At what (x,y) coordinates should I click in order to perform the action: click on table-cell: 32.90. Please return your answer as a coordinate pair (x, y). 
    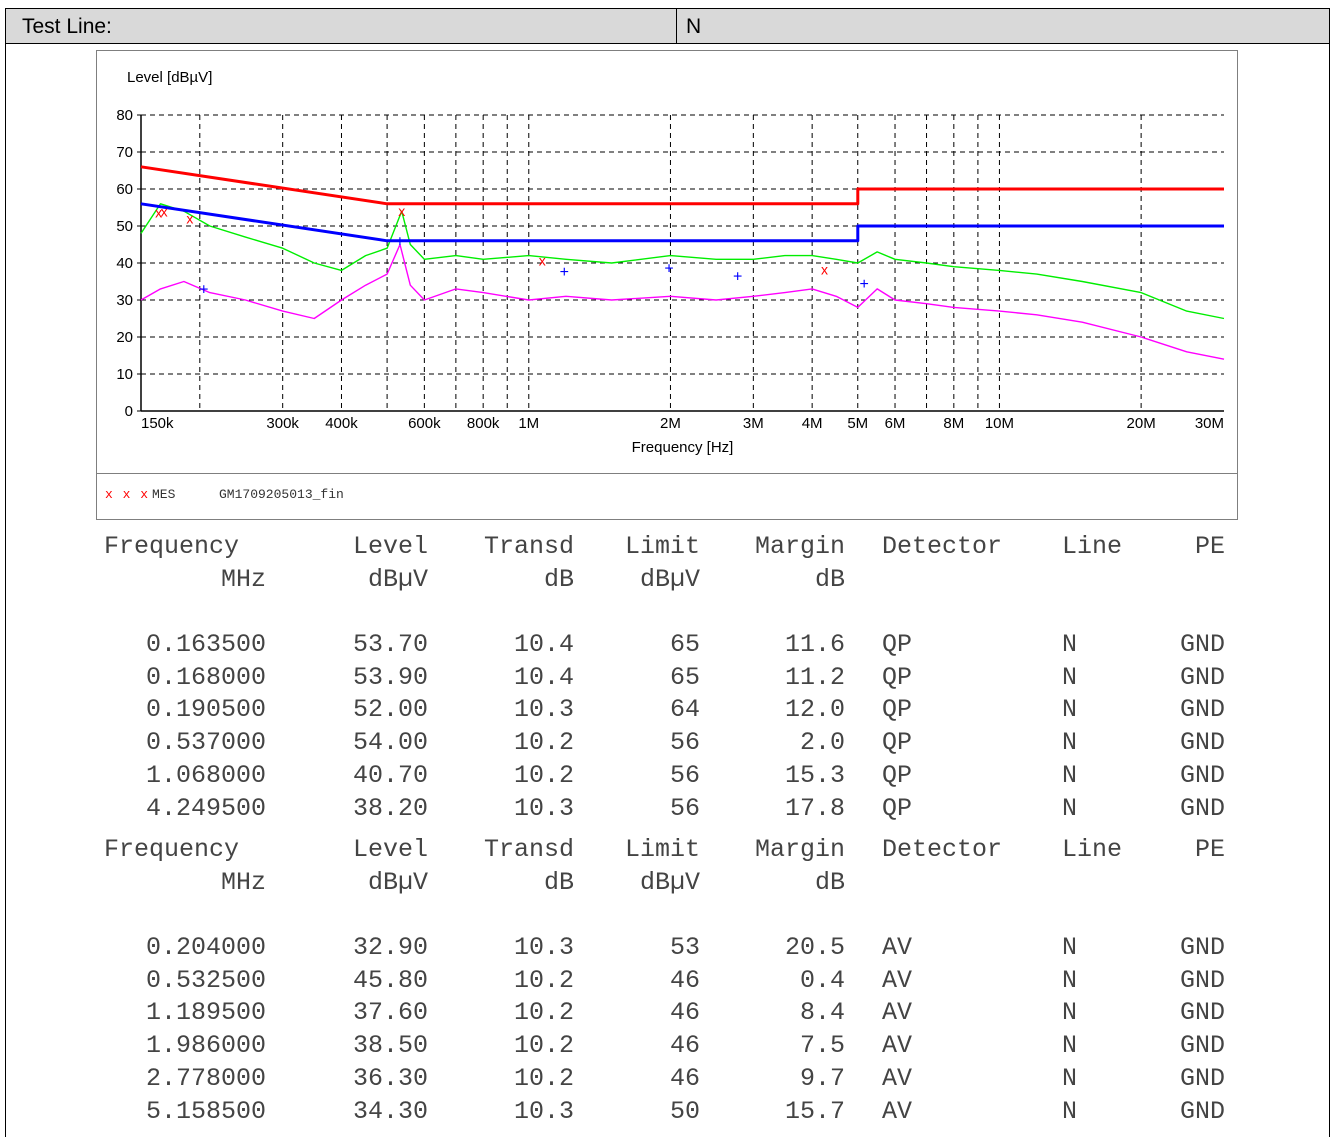
    Looking at the image, I should click on (390, 947).